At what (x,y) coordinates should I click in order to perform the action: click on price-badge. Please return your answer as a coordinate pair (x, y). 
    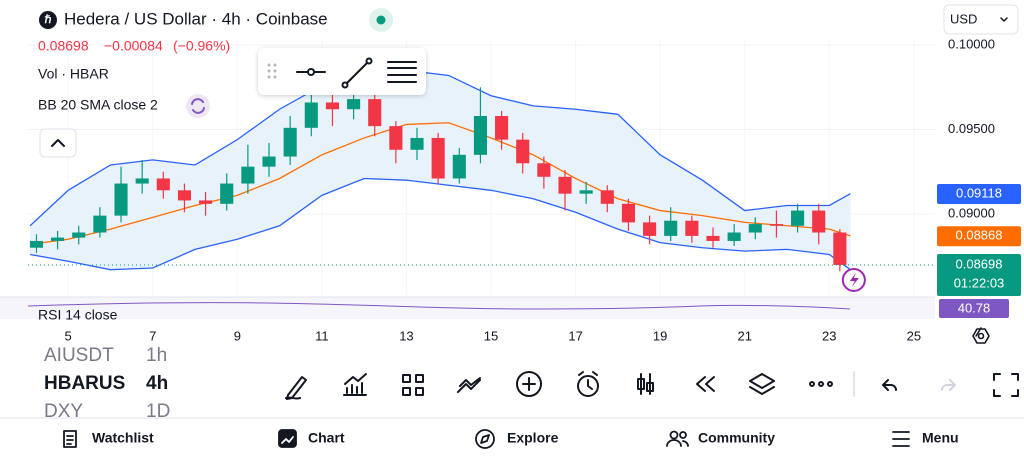
    Looking at the image, I should click on (979, 194).